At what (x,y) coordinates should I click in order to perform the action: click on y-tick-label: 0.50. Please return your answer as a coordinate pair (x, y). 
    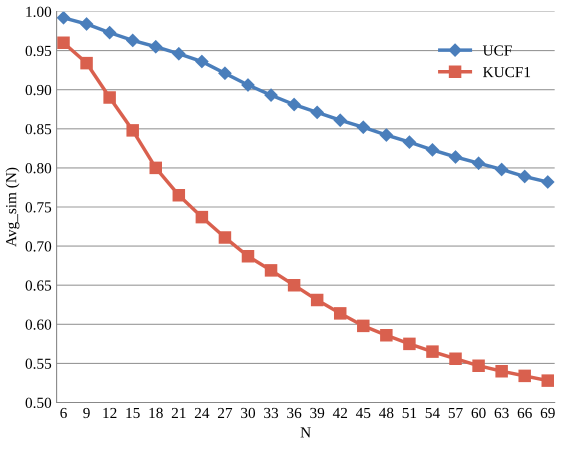
    Looking at the image, I should click on (39, 403).